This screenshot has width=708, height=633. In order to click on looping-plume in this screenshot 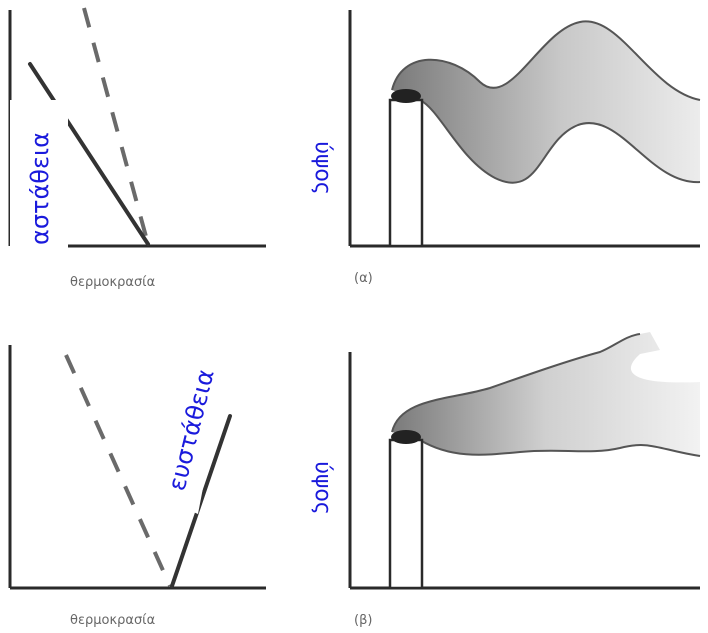, I will do `click(546, 102)`.